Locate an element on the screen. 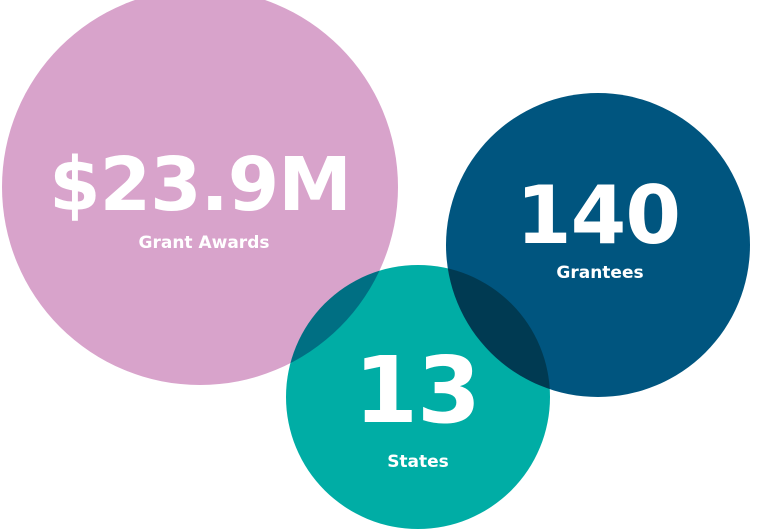  stat-value: 13 is located at coordinates (417, 390).